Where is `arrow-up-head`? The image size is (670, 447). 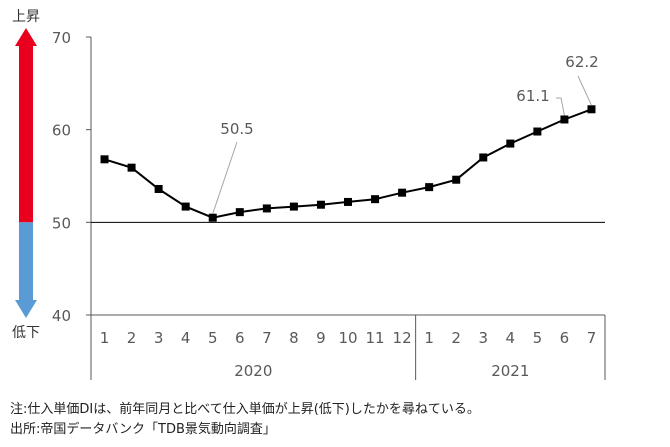 arrow-up-head is located at coordinates (26, 37).